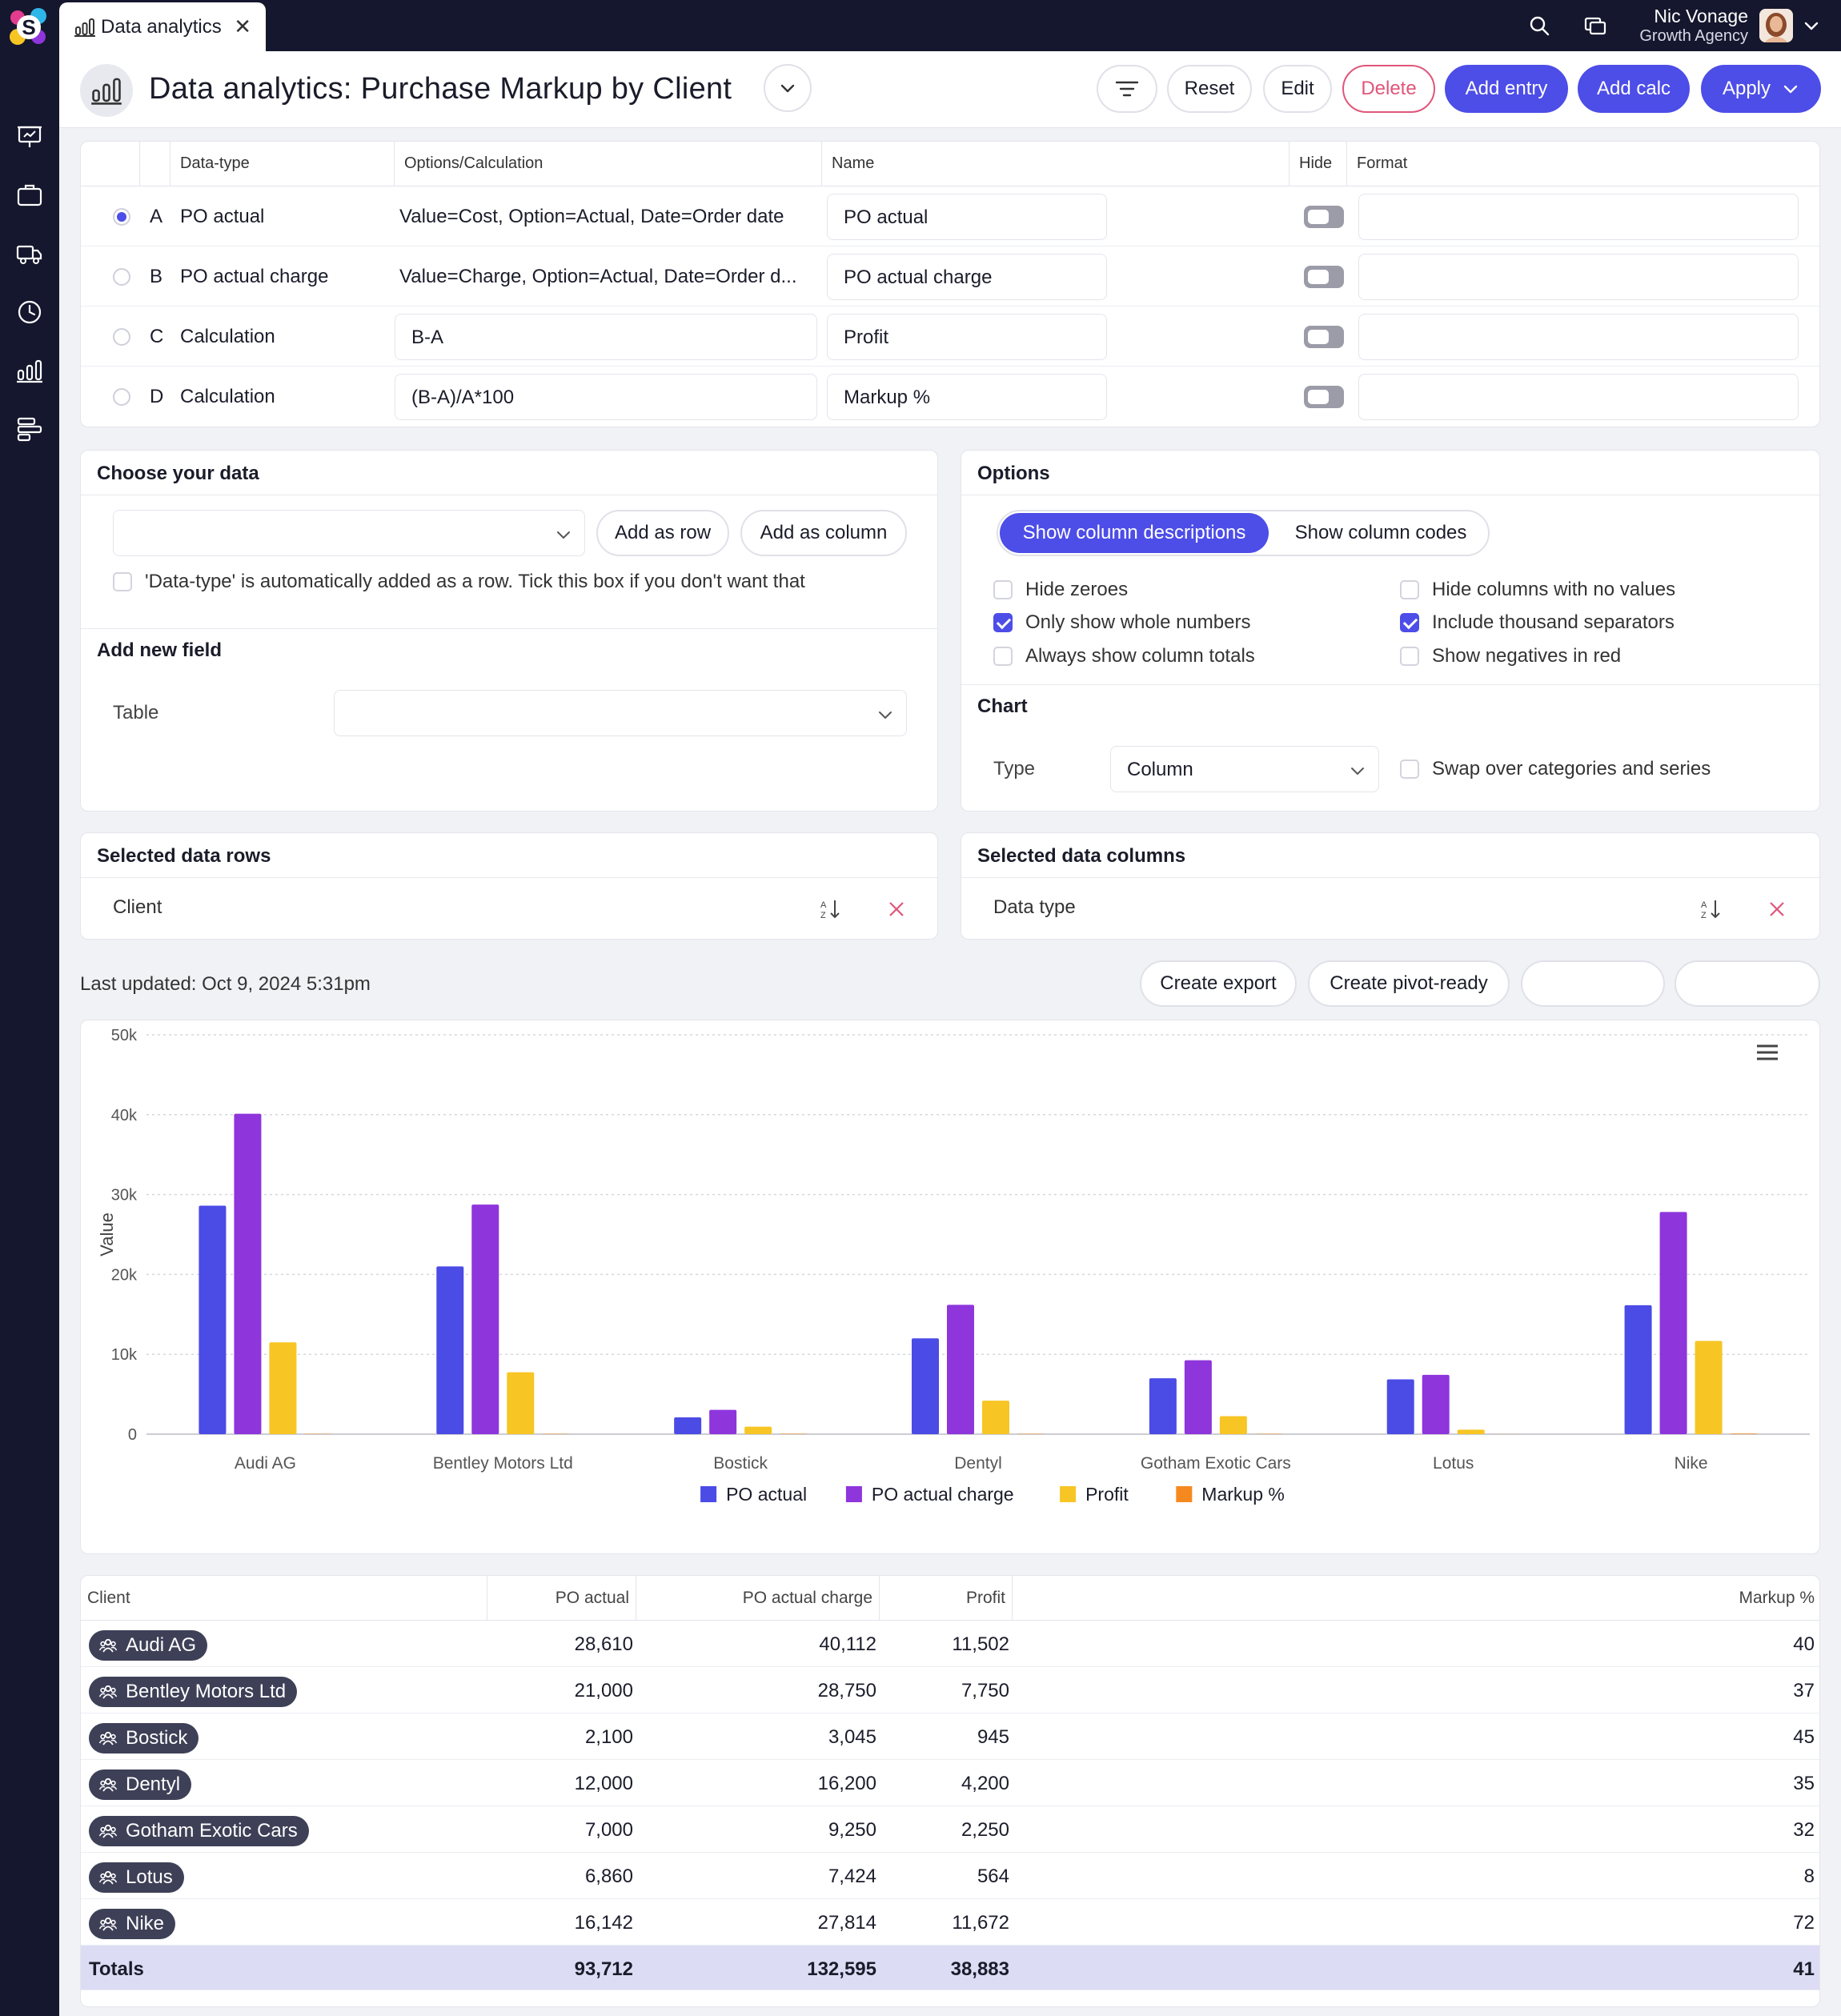 The image size is (1841, 2016). Describe the element at coordinates (1595, 26) in the screenshot. I see `windows-icon` at that location.